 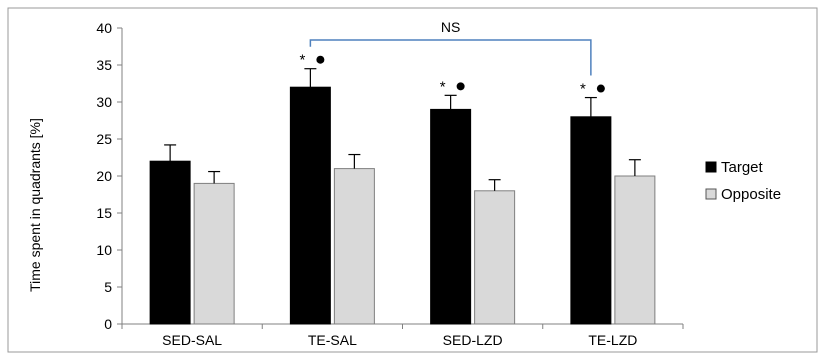 What do you see at coordinates (711, 194) in the screenshot?
I see `legend-swatch-opposite` at bounding box center [711, 194].